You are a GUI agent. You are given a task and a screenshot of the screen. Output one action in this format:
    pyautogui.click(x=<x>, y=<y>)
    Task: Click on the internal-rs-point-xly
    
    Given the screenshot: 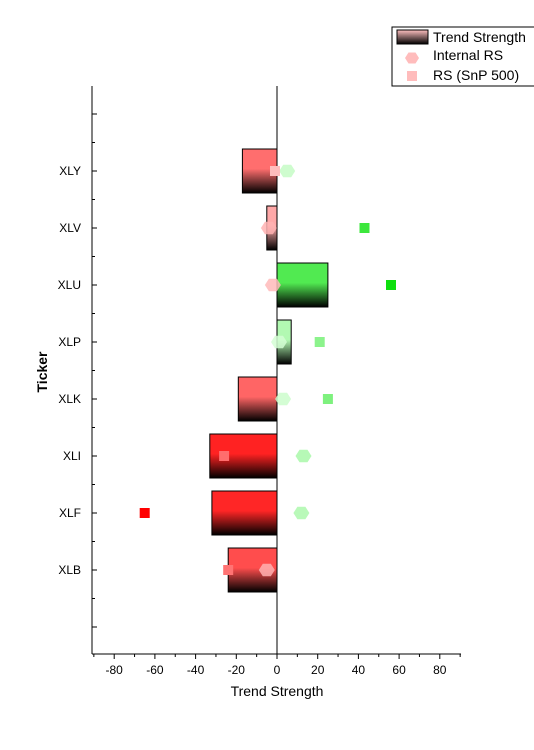 What is the action you would take?
    pyautogui.click(x=287, y=171)
    